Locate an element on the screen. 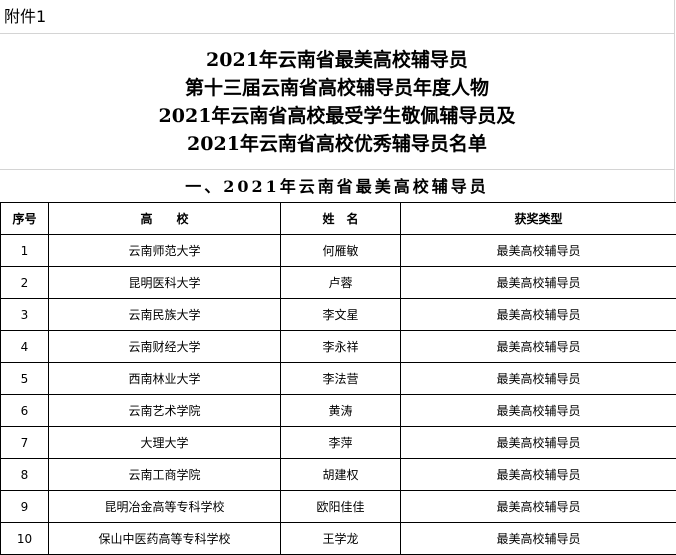  section-title: 一、2021年云南省最美高校辅导员 is located at coordinates (337, 186).